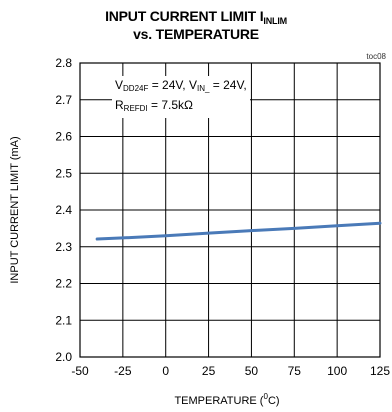  What do you see at coordinates (63, 284) in the screenshot?
I see `y-tick-label: 2.2` at bounding box center [63, 284].